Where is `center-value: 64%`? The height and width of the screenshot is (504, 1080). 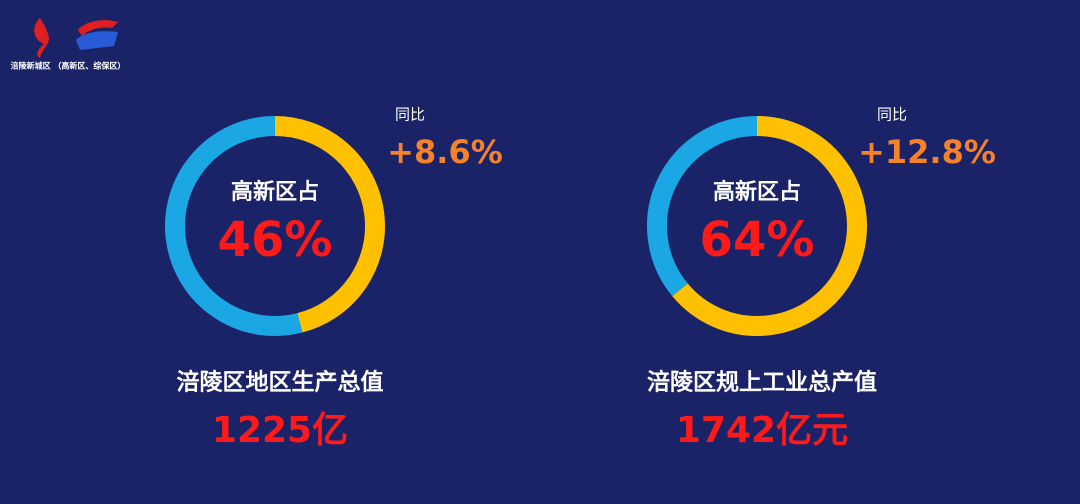 center-value: 64% is located at coordinates (757, 240).